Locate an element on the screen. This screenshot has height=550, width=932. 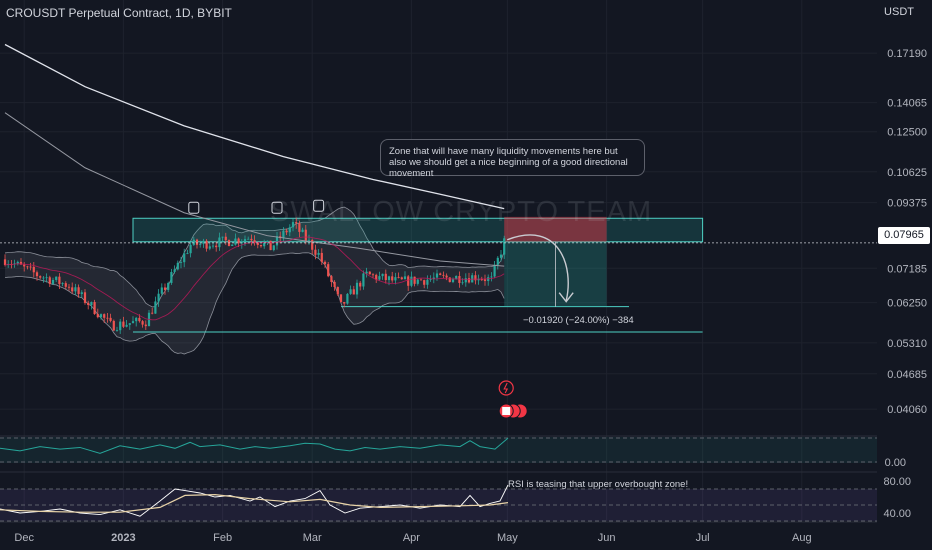
price-tick-label: 0.05310 is located at coordinates (907, 344).